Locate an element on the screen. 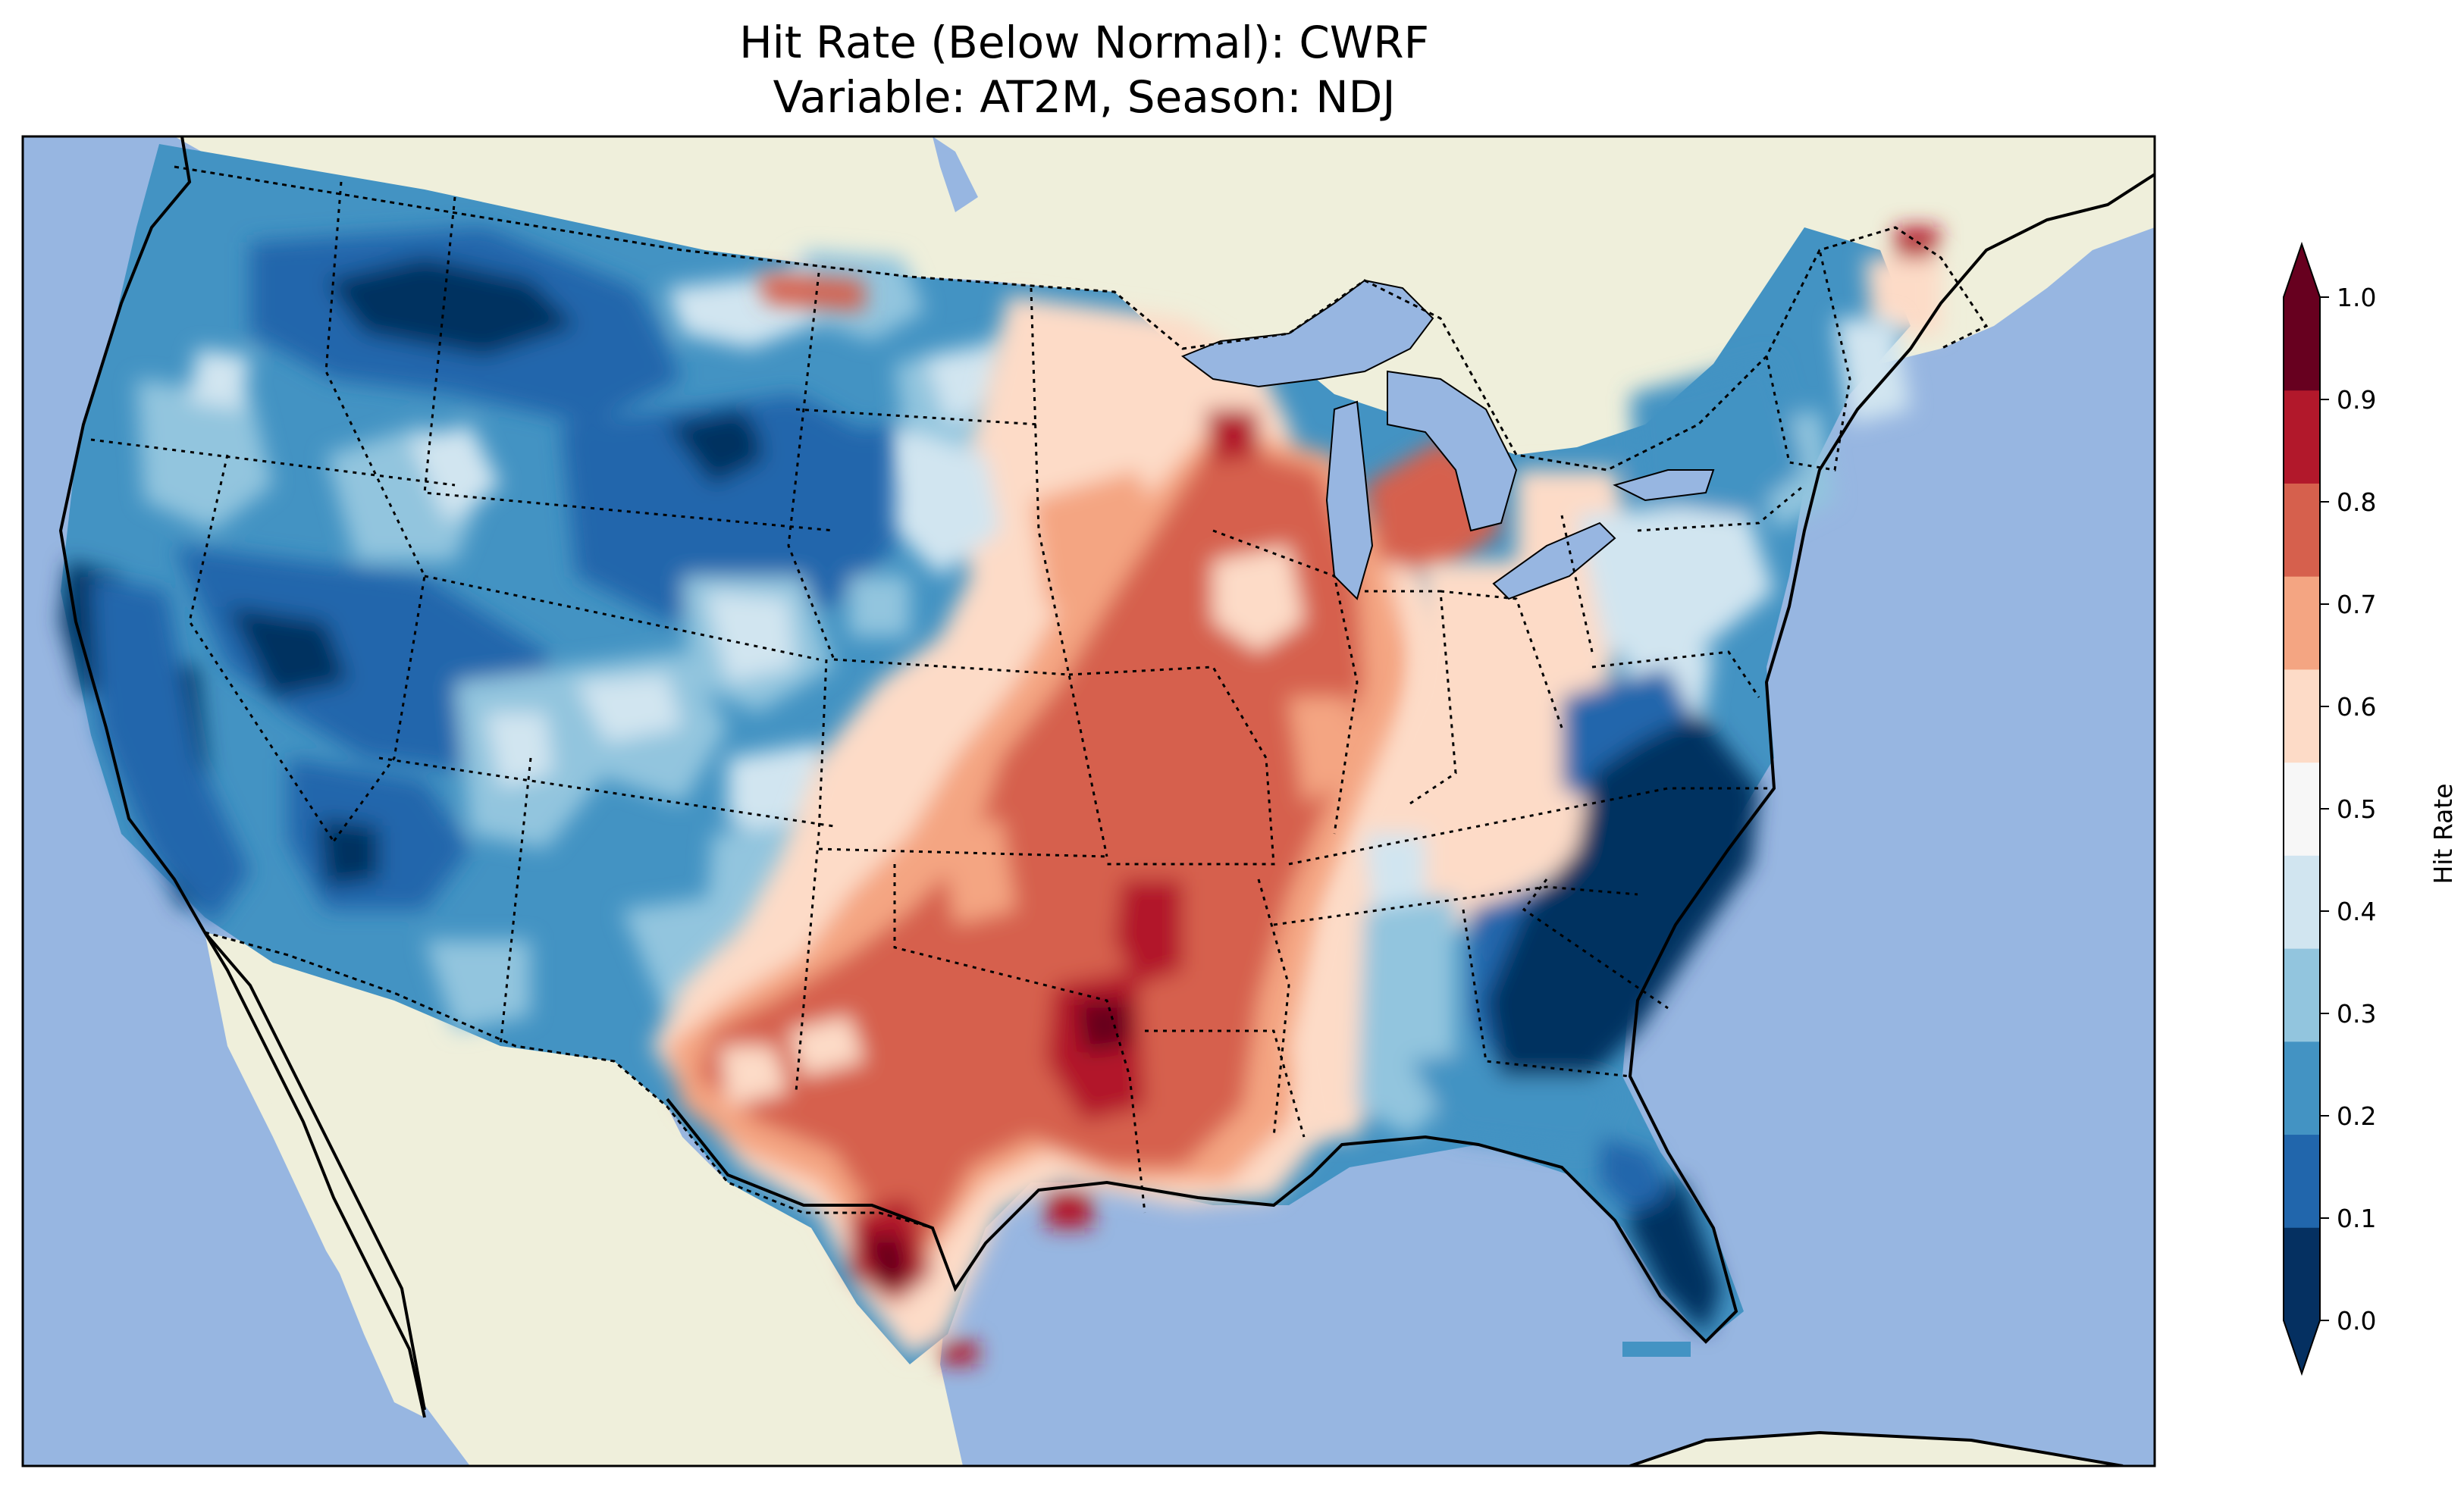 The width and height of the screenshot is (2464, 1494). colorbar-tick-label: 0.0 is located at coordinates (2357, 1321).